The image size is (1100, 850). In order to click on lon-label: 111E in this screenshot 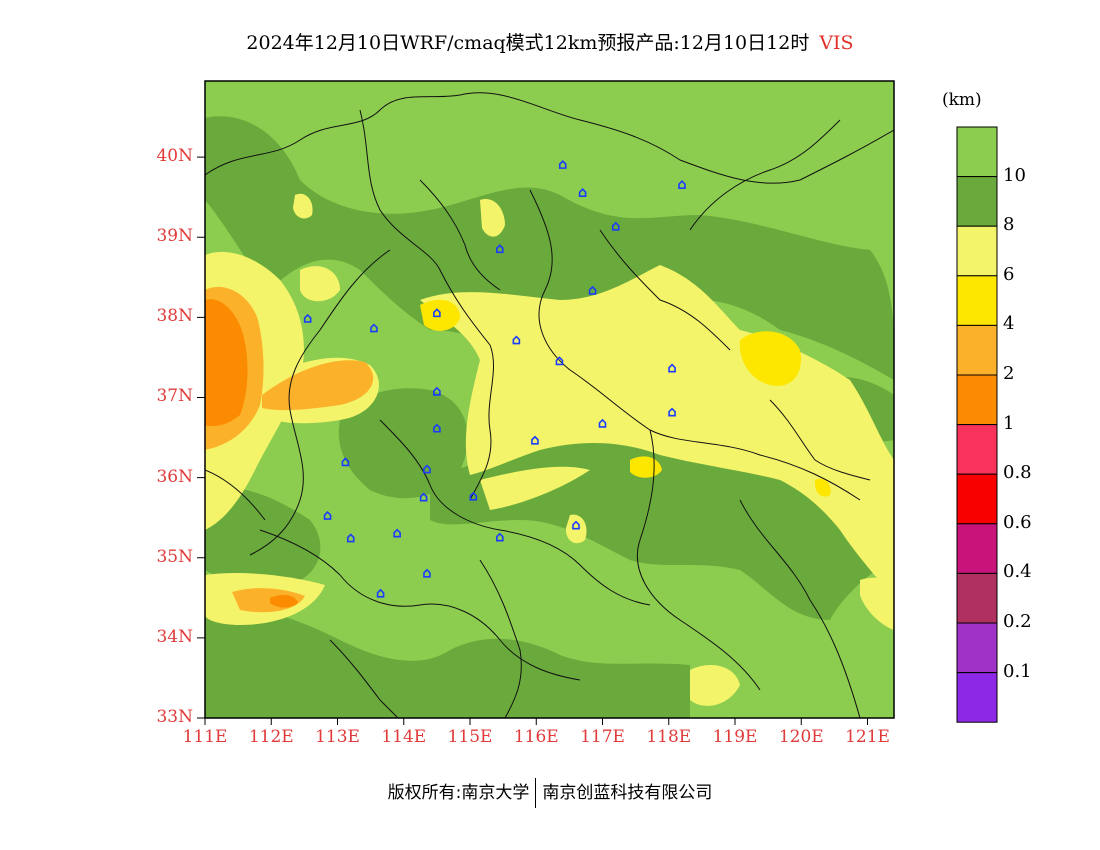, I will do `click(205, 737)`.